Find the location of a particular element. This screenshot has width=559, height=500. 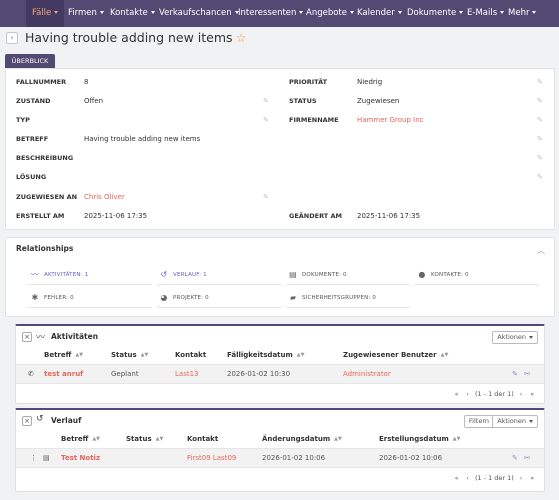

pagination-label: (1 - 1 der 1) is located at coordinates (494, 394).